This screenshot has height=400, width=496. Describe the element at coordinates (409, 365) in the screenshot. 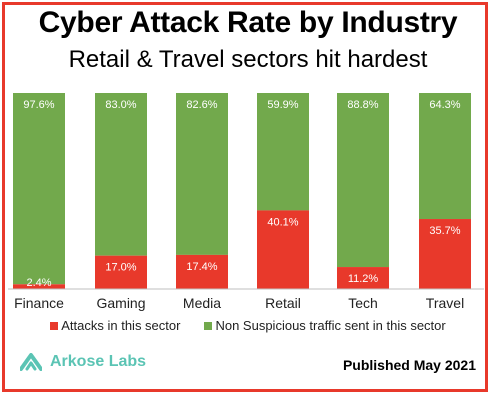

I see `published-date: Published May 2021` at that location.